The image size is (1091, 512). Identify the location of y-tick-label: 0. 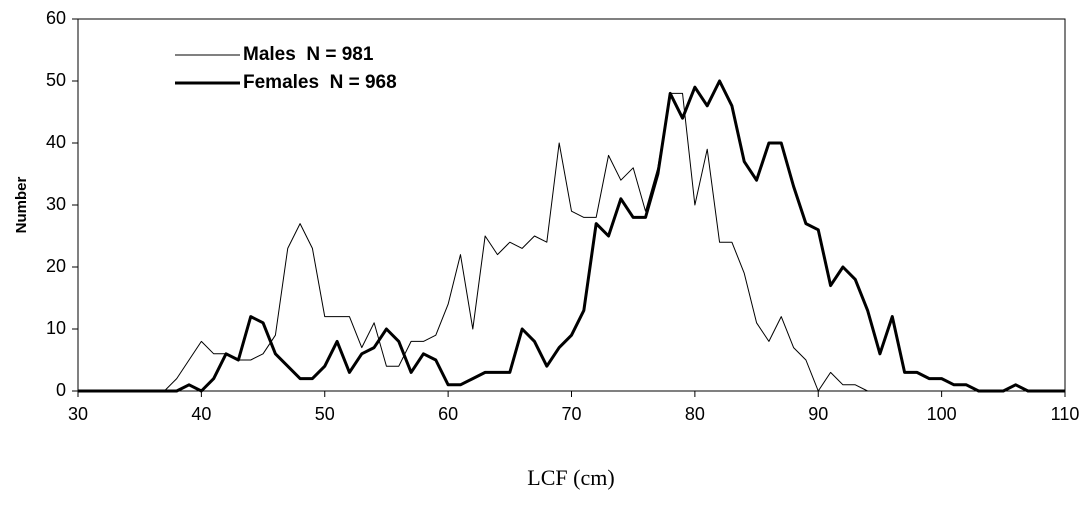
(61, 390).